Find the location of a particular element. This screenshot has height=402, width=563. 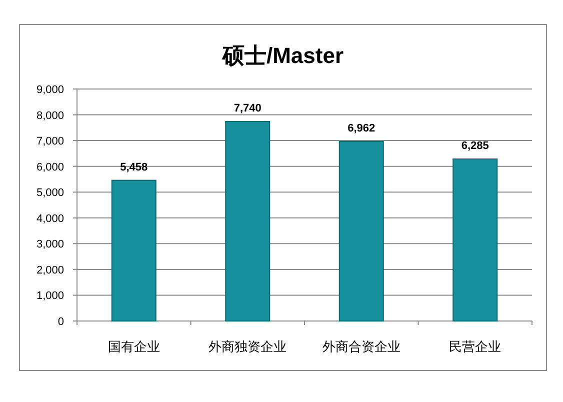

ytick-label: 0 is located at coordinates (61, 322).